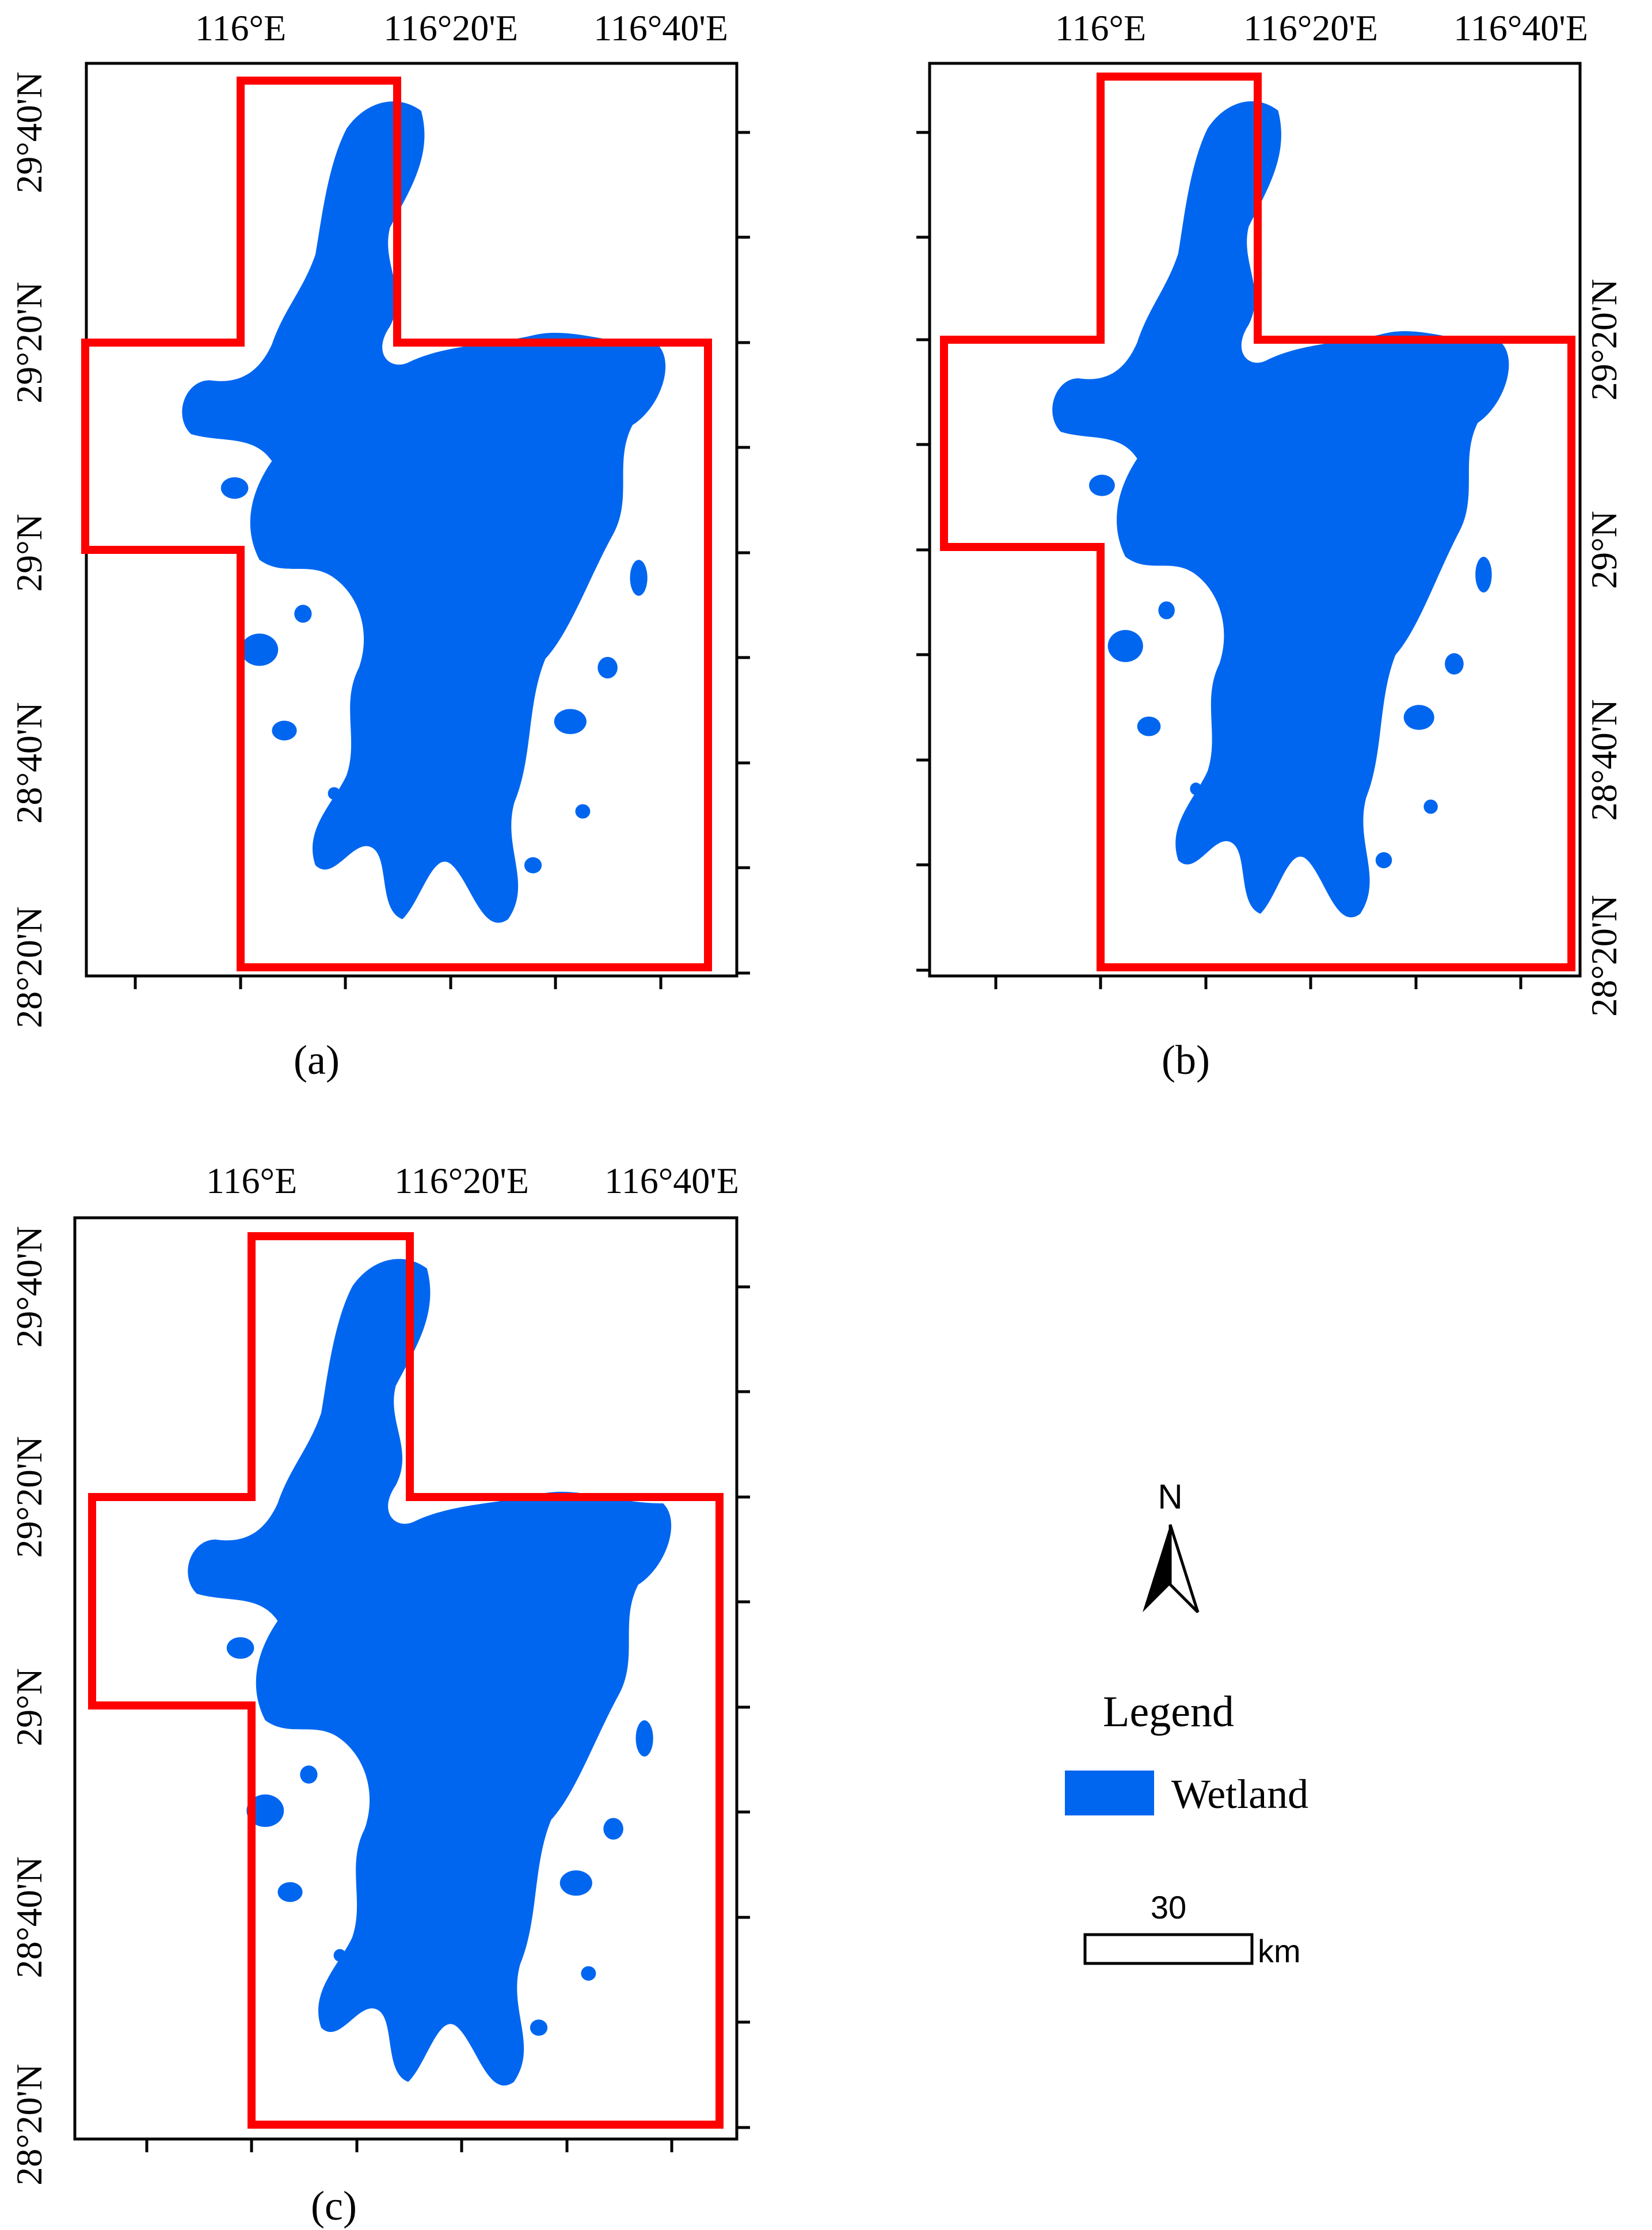  Describe the element at coordinates (1604, 956) in the screenshot. I see `lat-label-b-3: 28°20'N` at that location.